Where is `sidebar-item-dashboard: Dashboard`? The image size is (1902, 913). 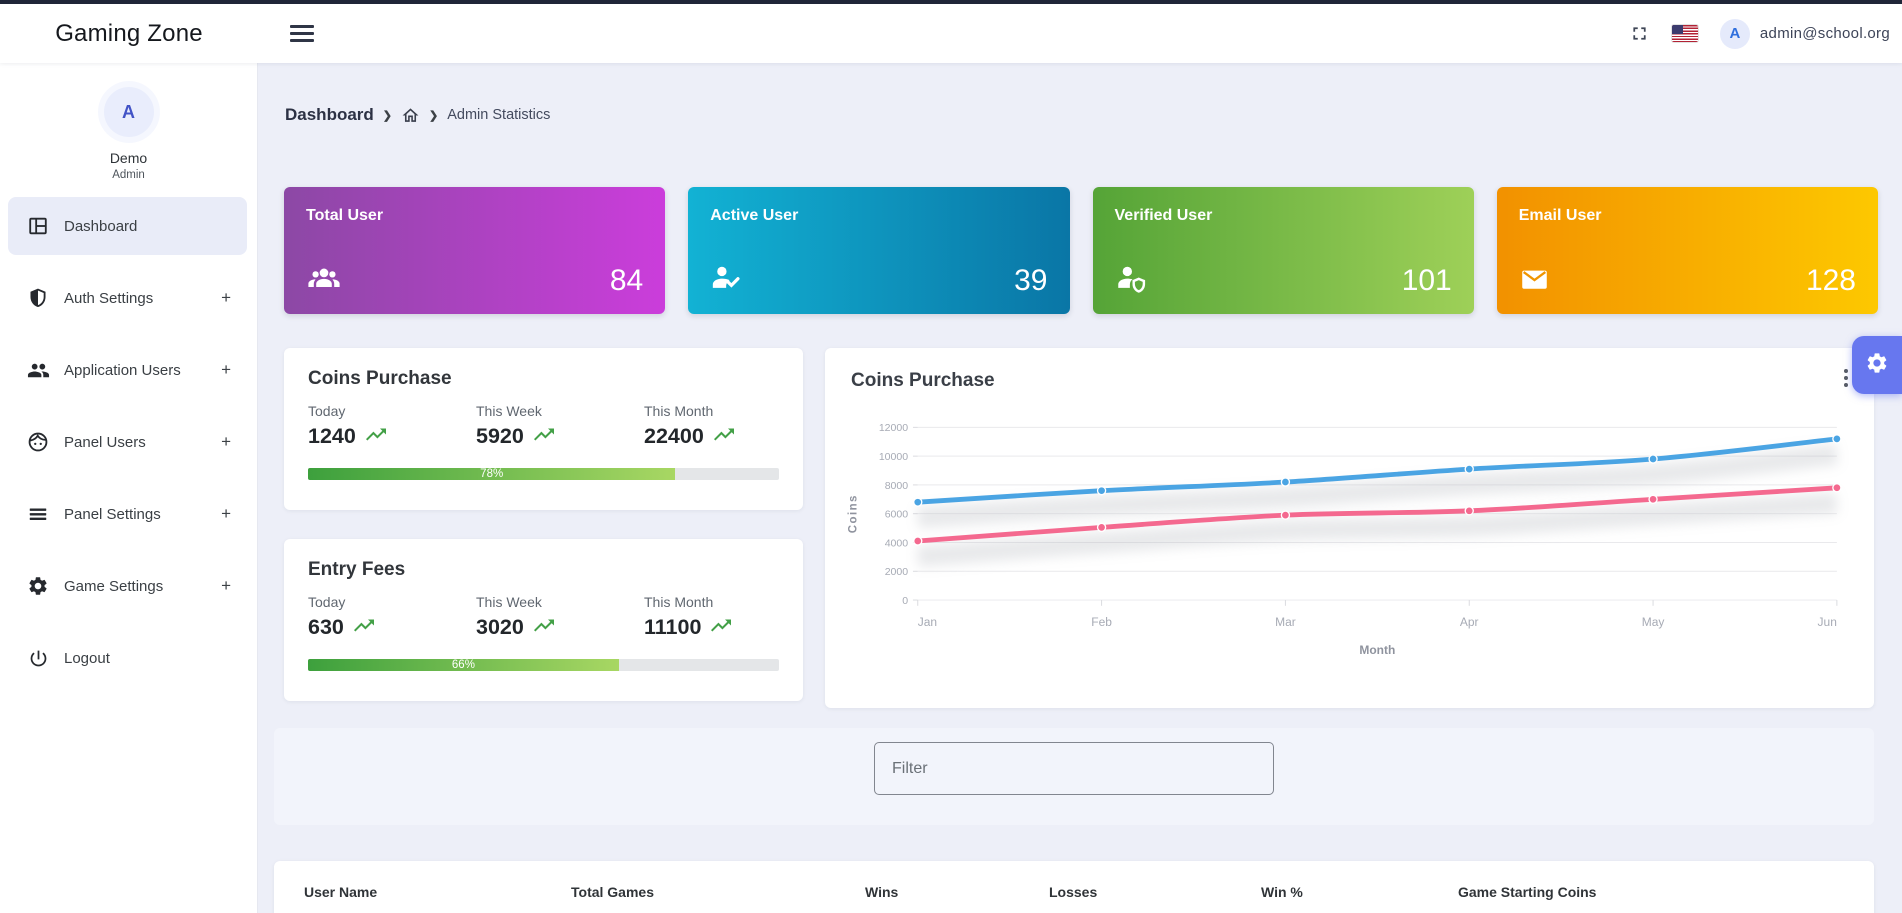 sidebar-item-dashboard: Dashboard is located at coordinates (127, 226).